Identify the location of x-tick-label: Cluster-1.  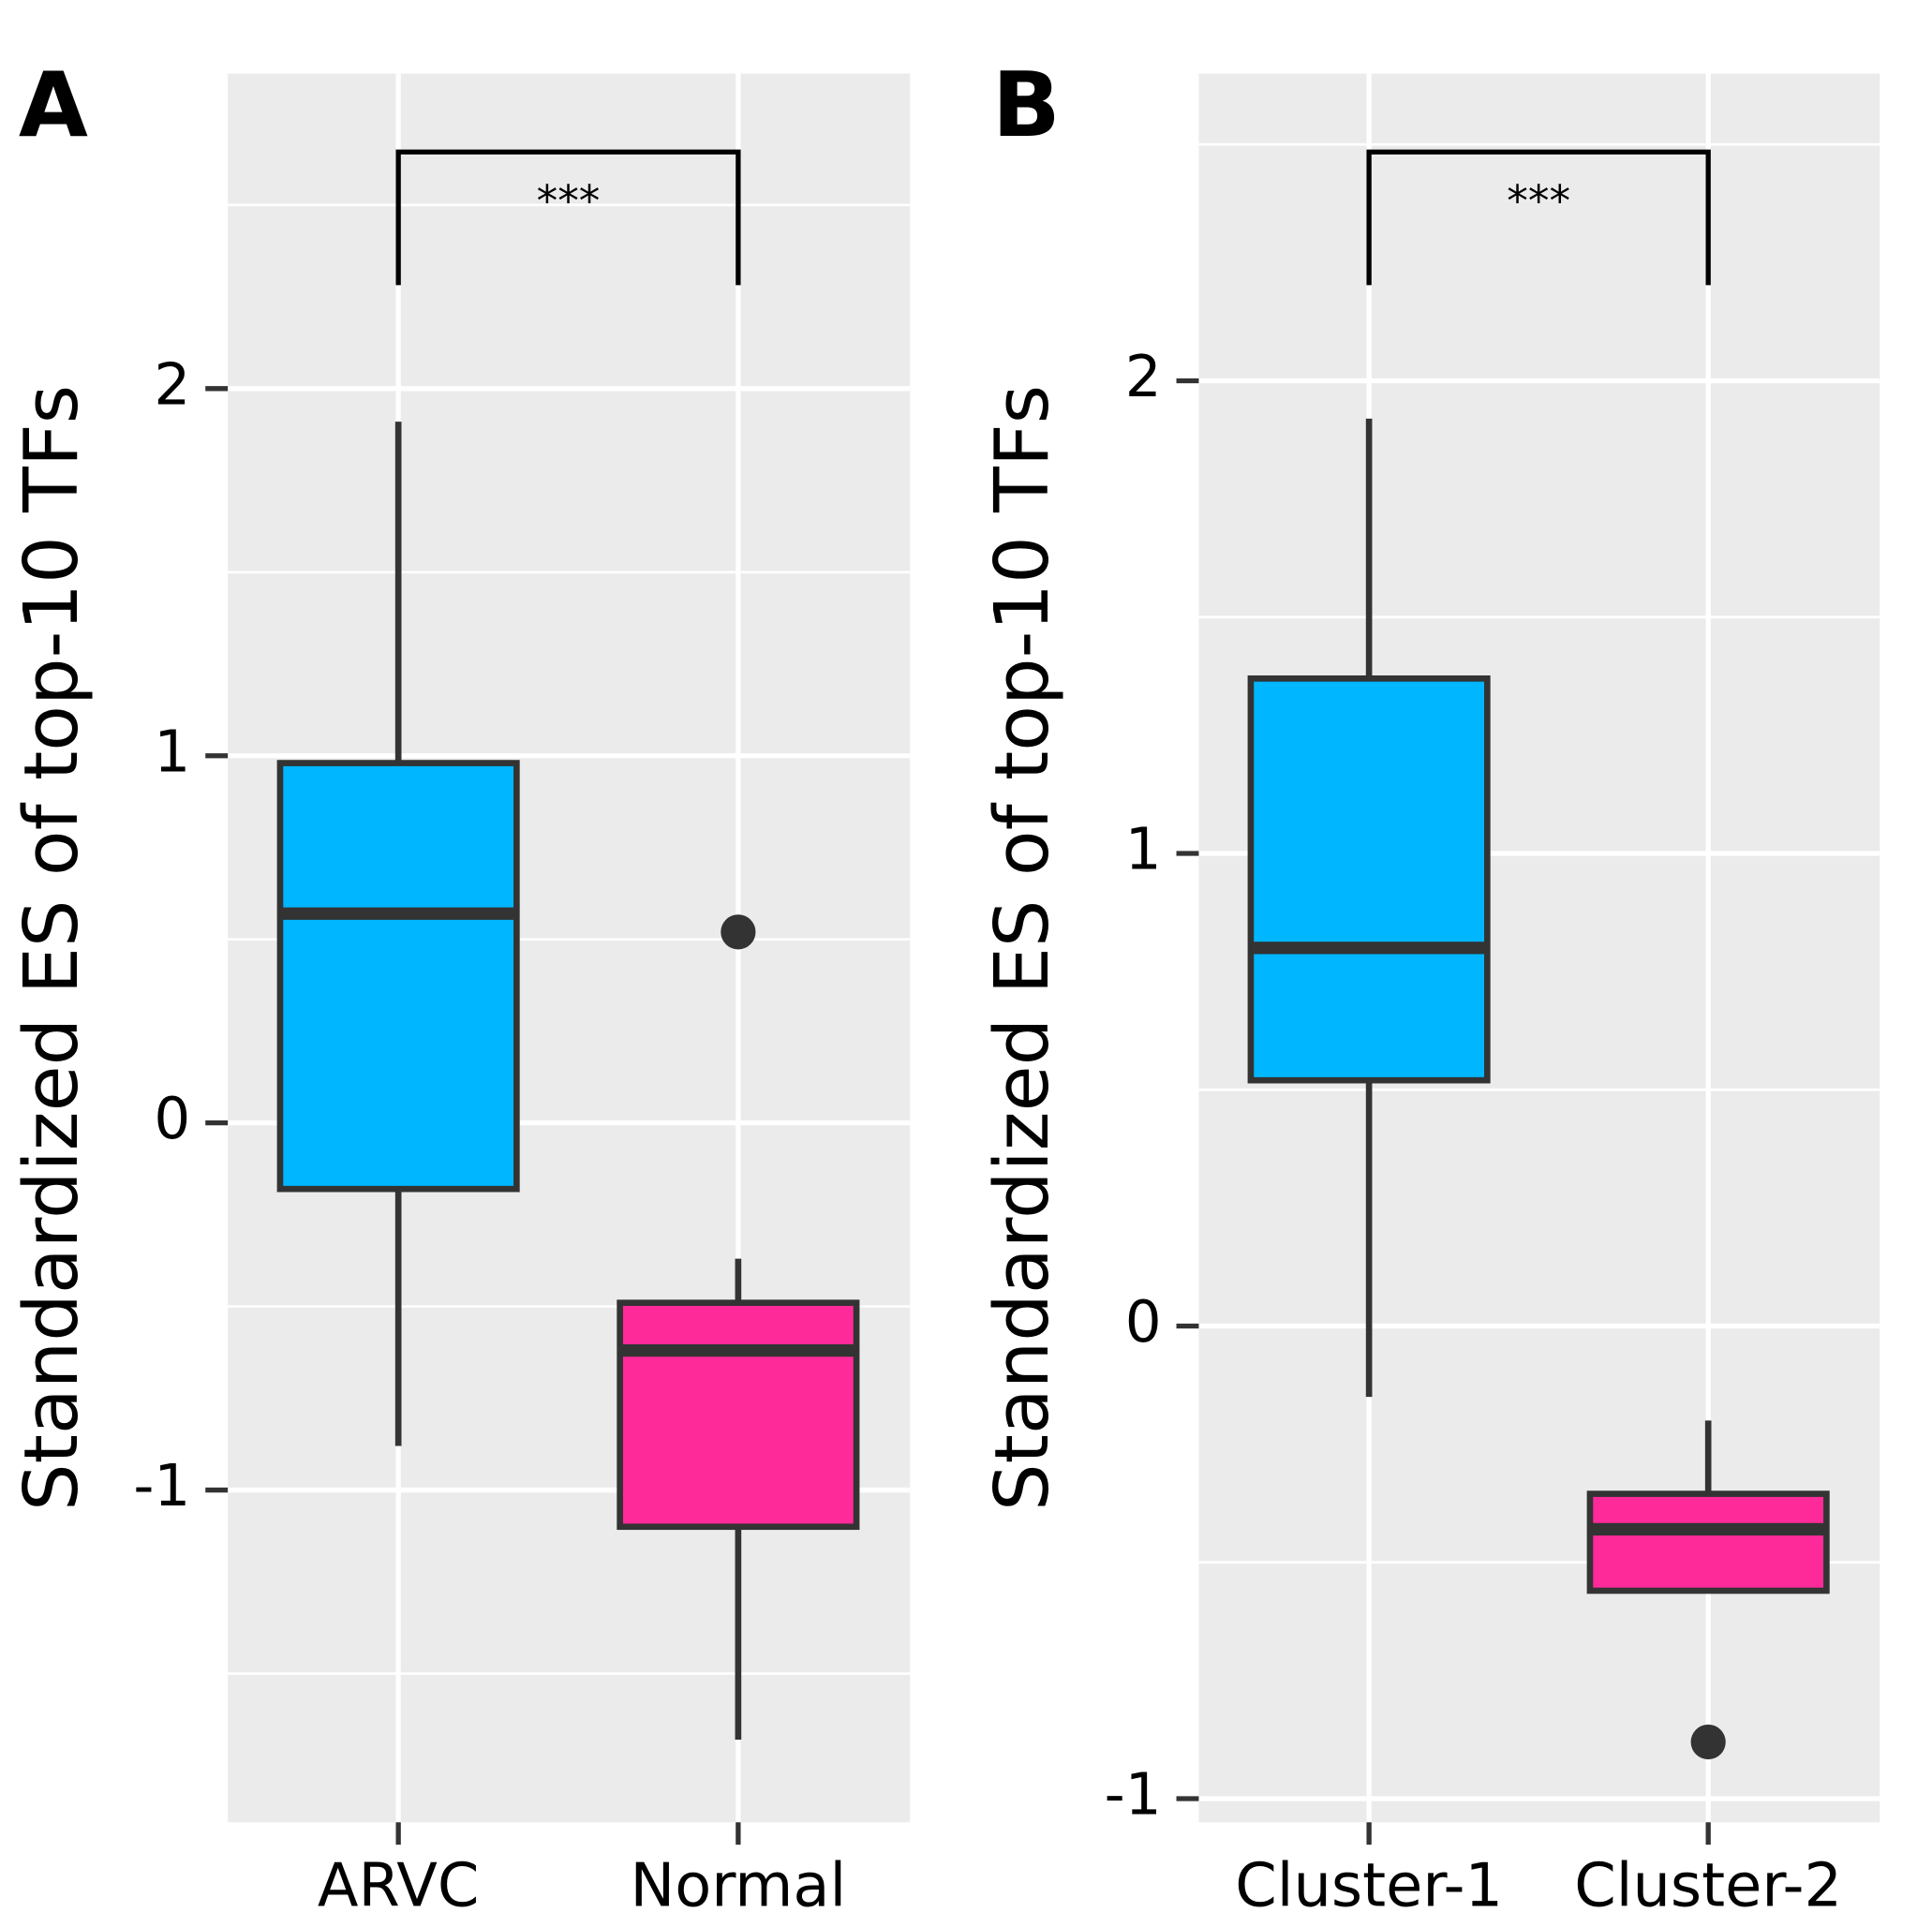
(1369, 1886).